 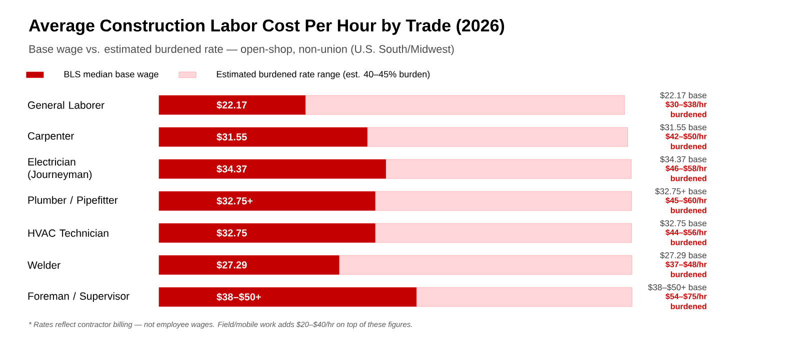 What do you see at coordinates (680, 191) in the screenshot?
I see `text: $32.75+ base` at bounding box center [680, 191].